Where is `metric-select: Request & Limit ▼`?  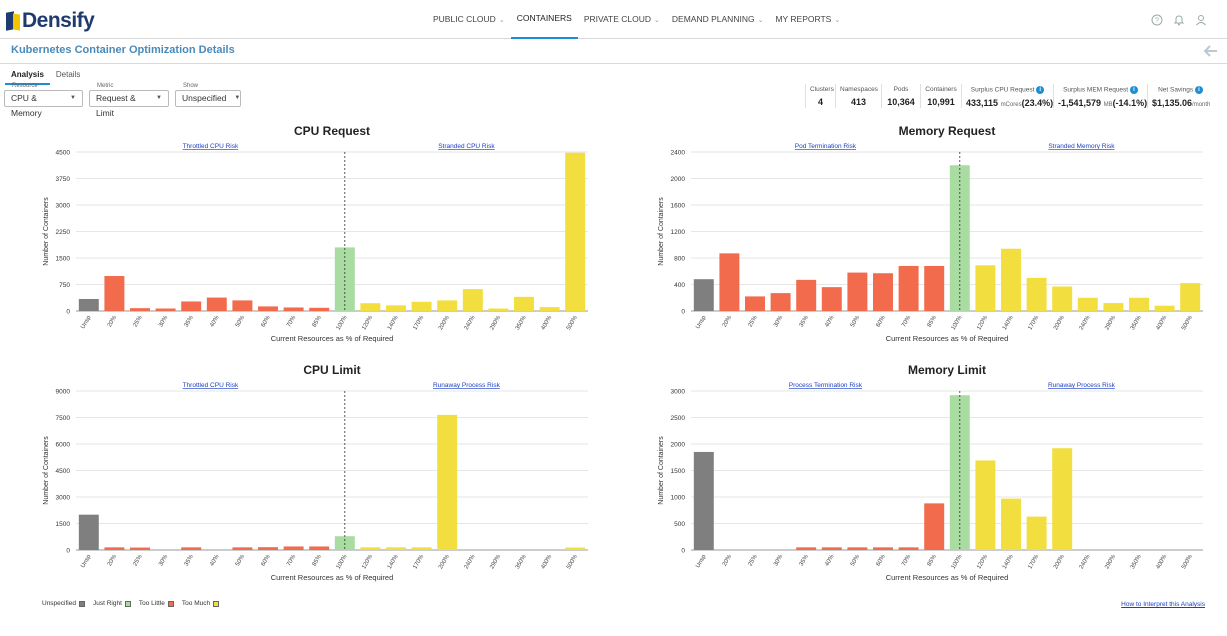 metric-select: Request & Limit ▼ is located at coordinates (129, 104).